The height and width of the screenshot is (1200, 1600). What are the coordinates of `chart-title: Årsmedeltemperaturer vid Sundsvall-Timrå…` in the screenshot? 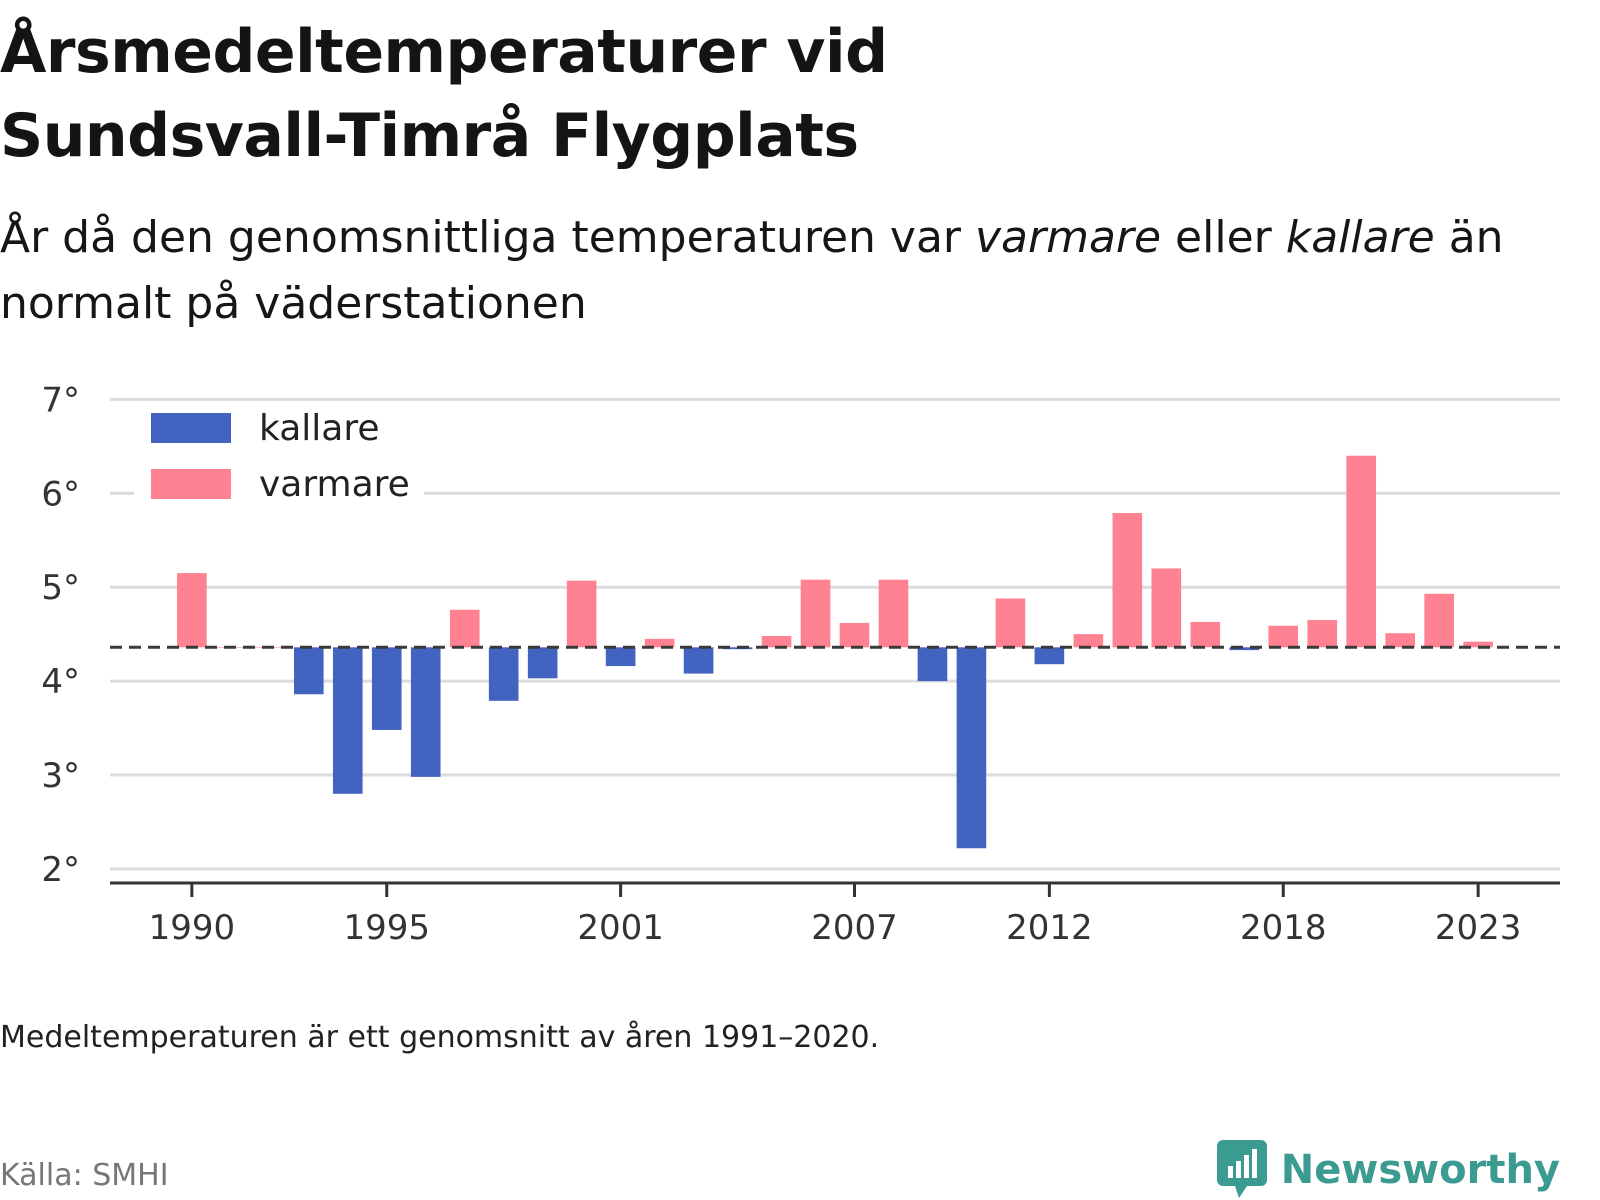 It's located at (500, 94).